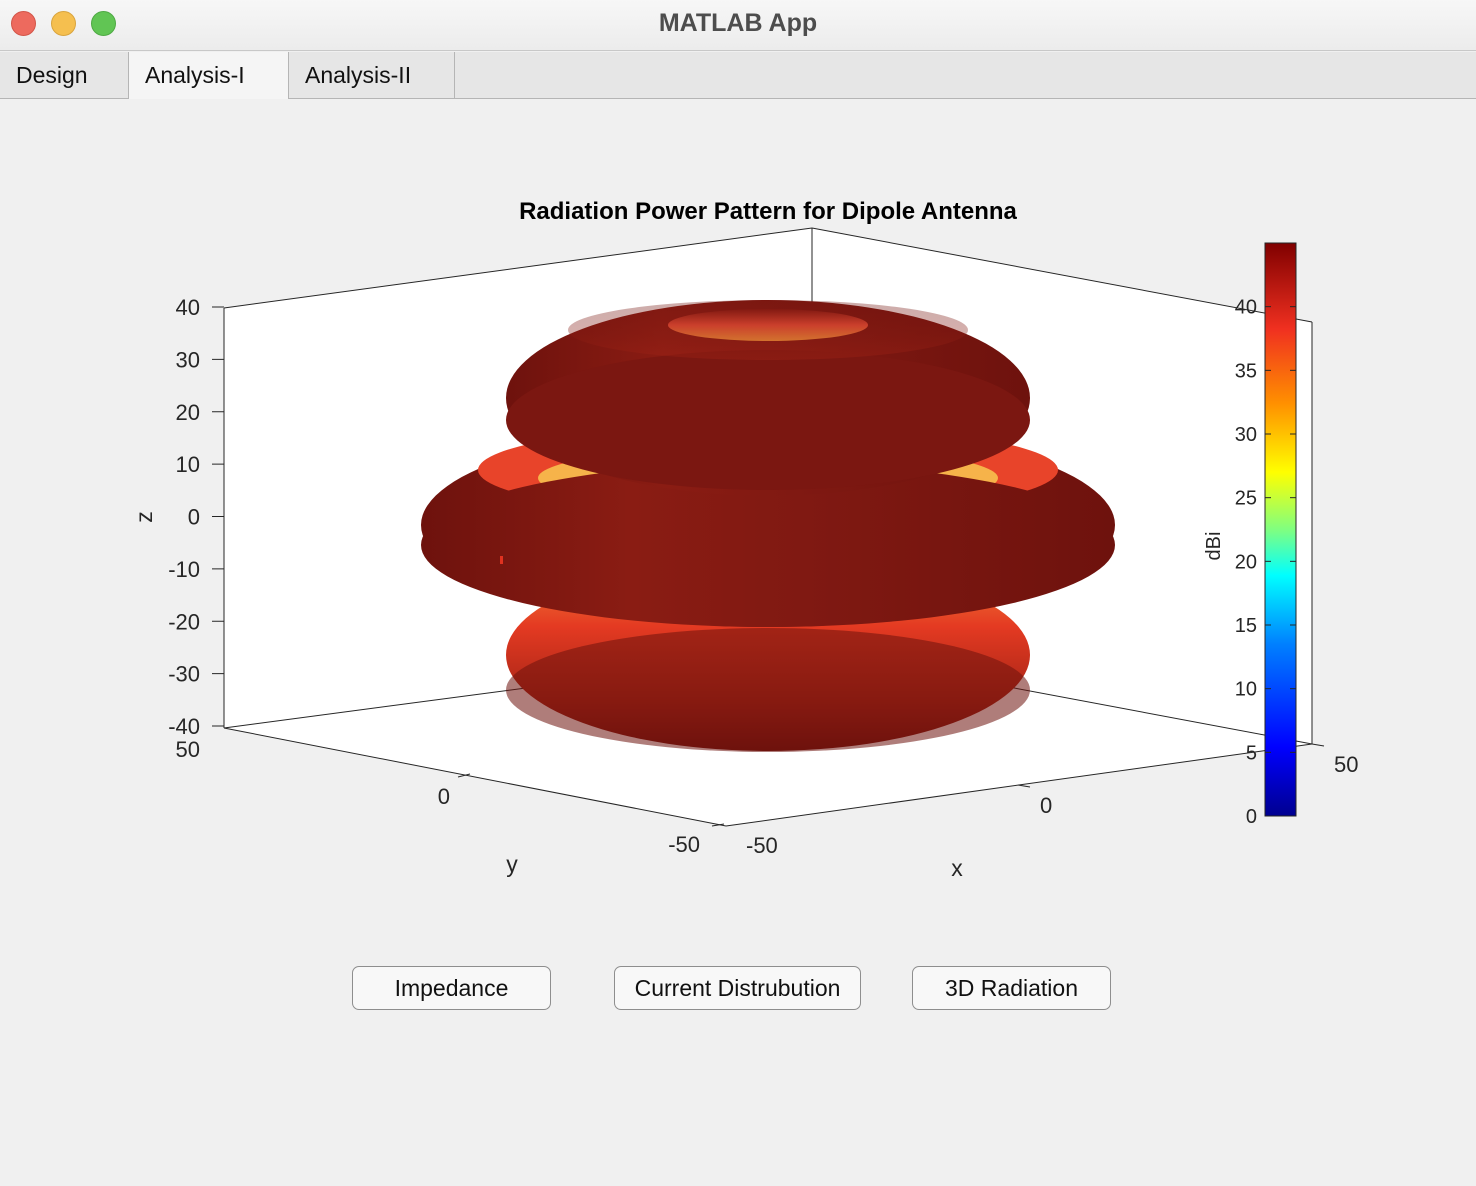 This screenshot has height=1186, width=1476. Describe the element at coordinates (1251, 753) in the screenshot. I see `colorbar-tick-label: 5` at that location.